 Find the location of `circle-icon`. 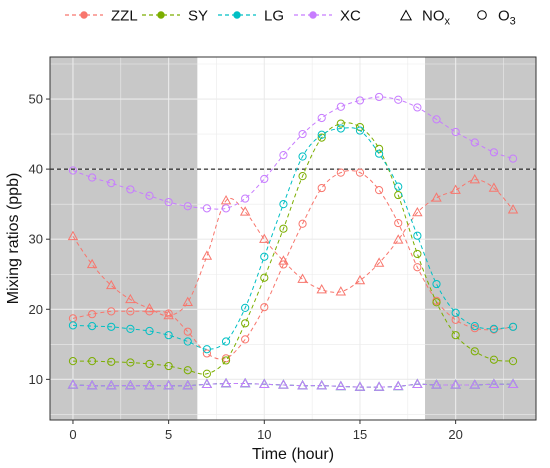

circle-icon is located at coordinates (482, 15).